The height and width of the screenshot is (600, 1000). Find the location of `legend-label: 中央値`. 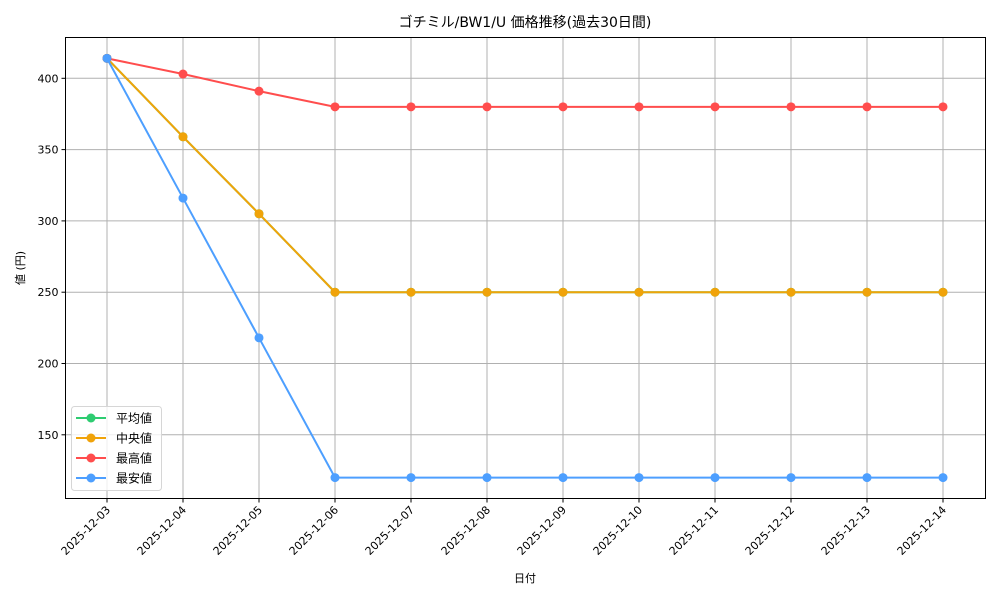

legend-label: 中央値 is located at coordinates (134, 438).